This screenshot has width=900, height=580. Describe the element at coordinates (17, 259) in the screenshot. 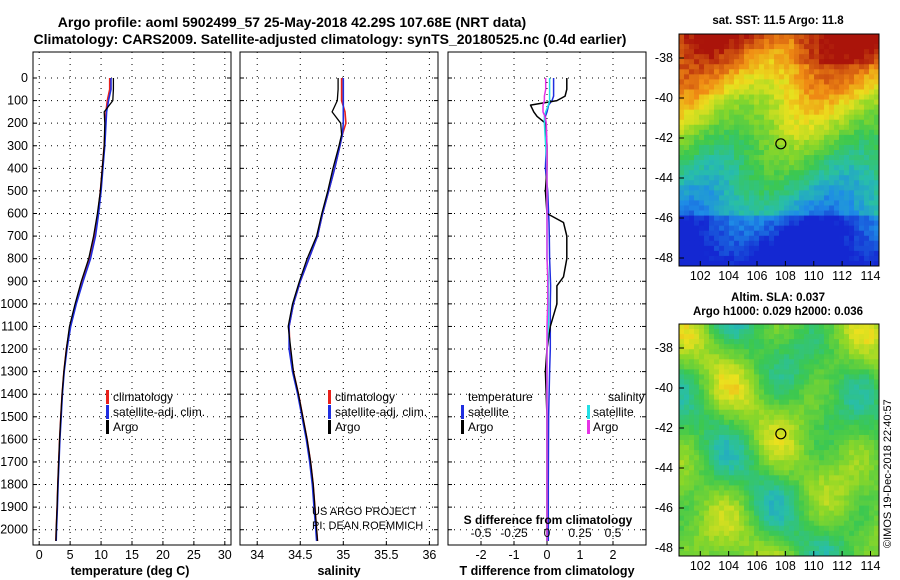

I see `depth-tick-label: 800` at that location.